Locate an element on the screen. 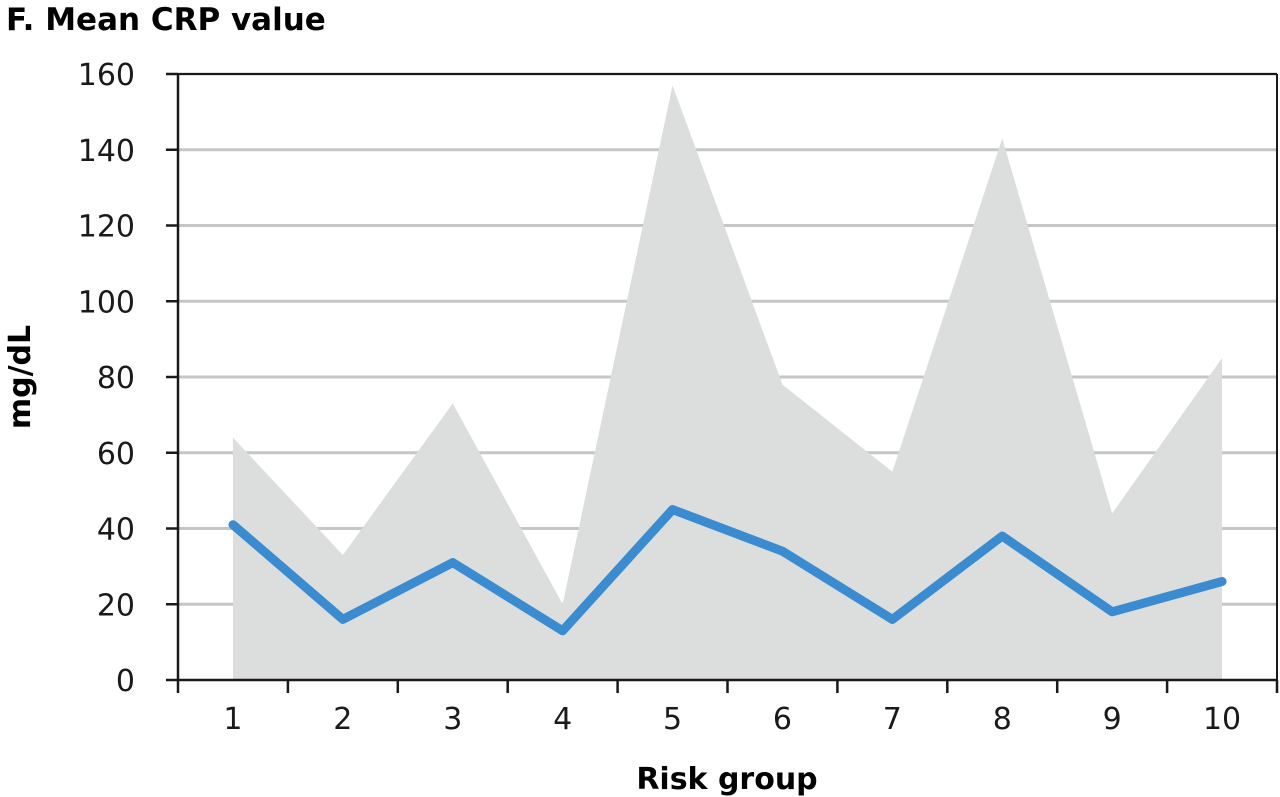 The width and height of the screenshot is (1280, 797). x-tick-label-1: 1 is located at coordinates (232, 719).